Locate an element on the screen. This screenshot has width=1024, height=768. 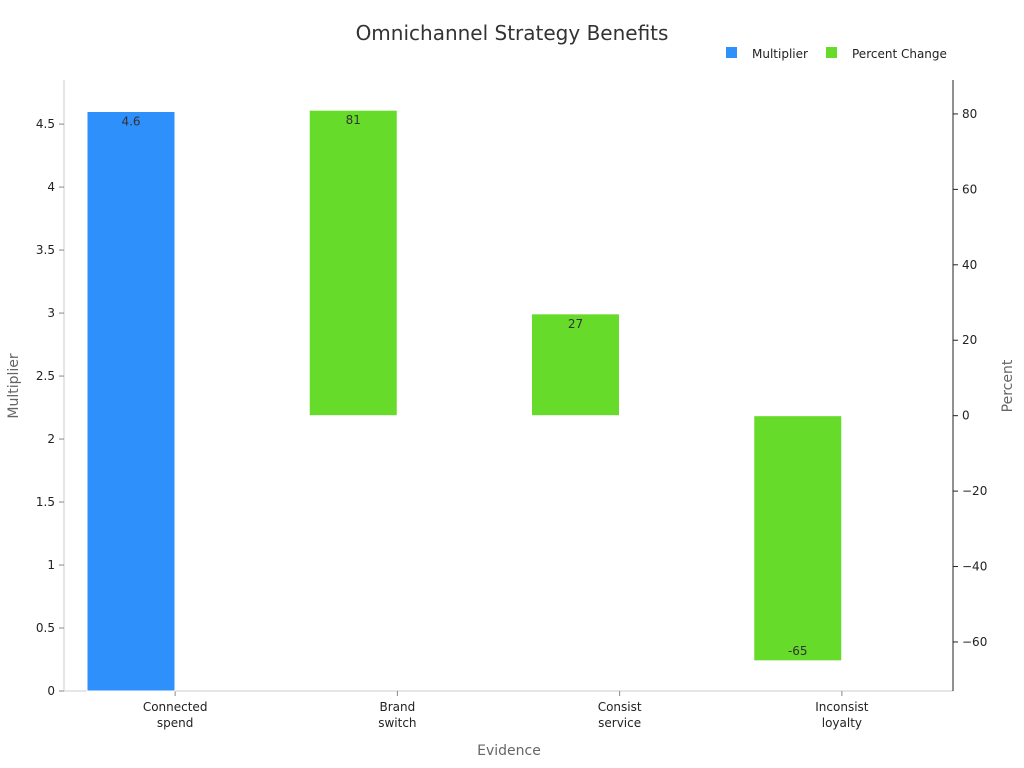
y-left-tick-label: 2 is located at coordinates (51, 439).